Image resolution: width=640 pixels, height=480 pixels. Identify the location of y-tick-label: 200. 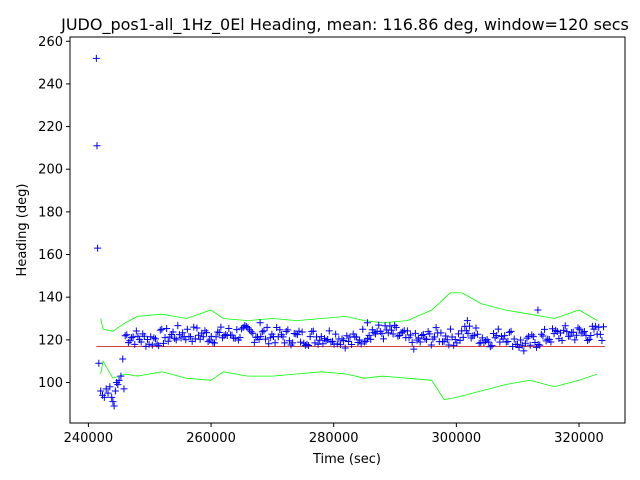
(50, 170).